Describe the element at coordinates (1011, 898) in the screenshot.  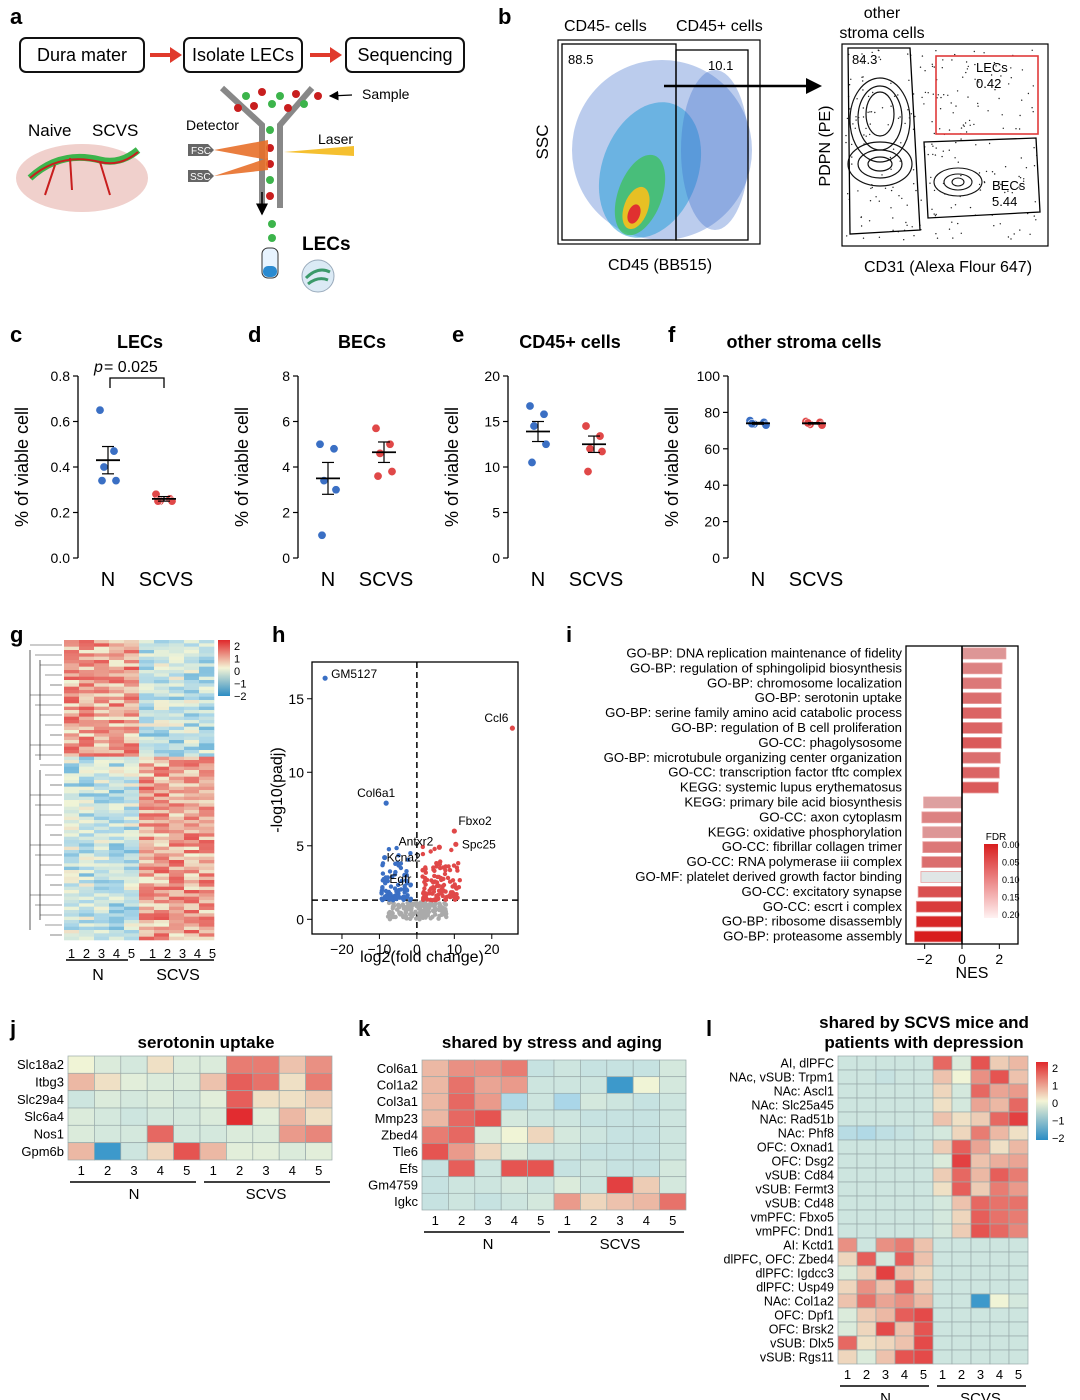
I see `fdr-tick-label: 0.15` at that location.